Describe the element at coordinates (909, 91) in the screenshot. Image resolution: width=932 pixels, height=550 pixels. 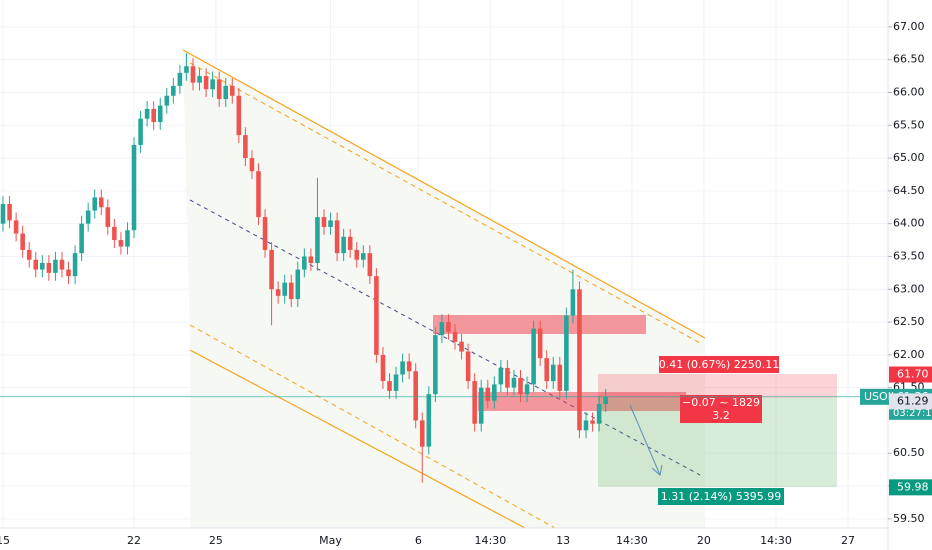
I see `y-tick-label: 66.00` at that location.